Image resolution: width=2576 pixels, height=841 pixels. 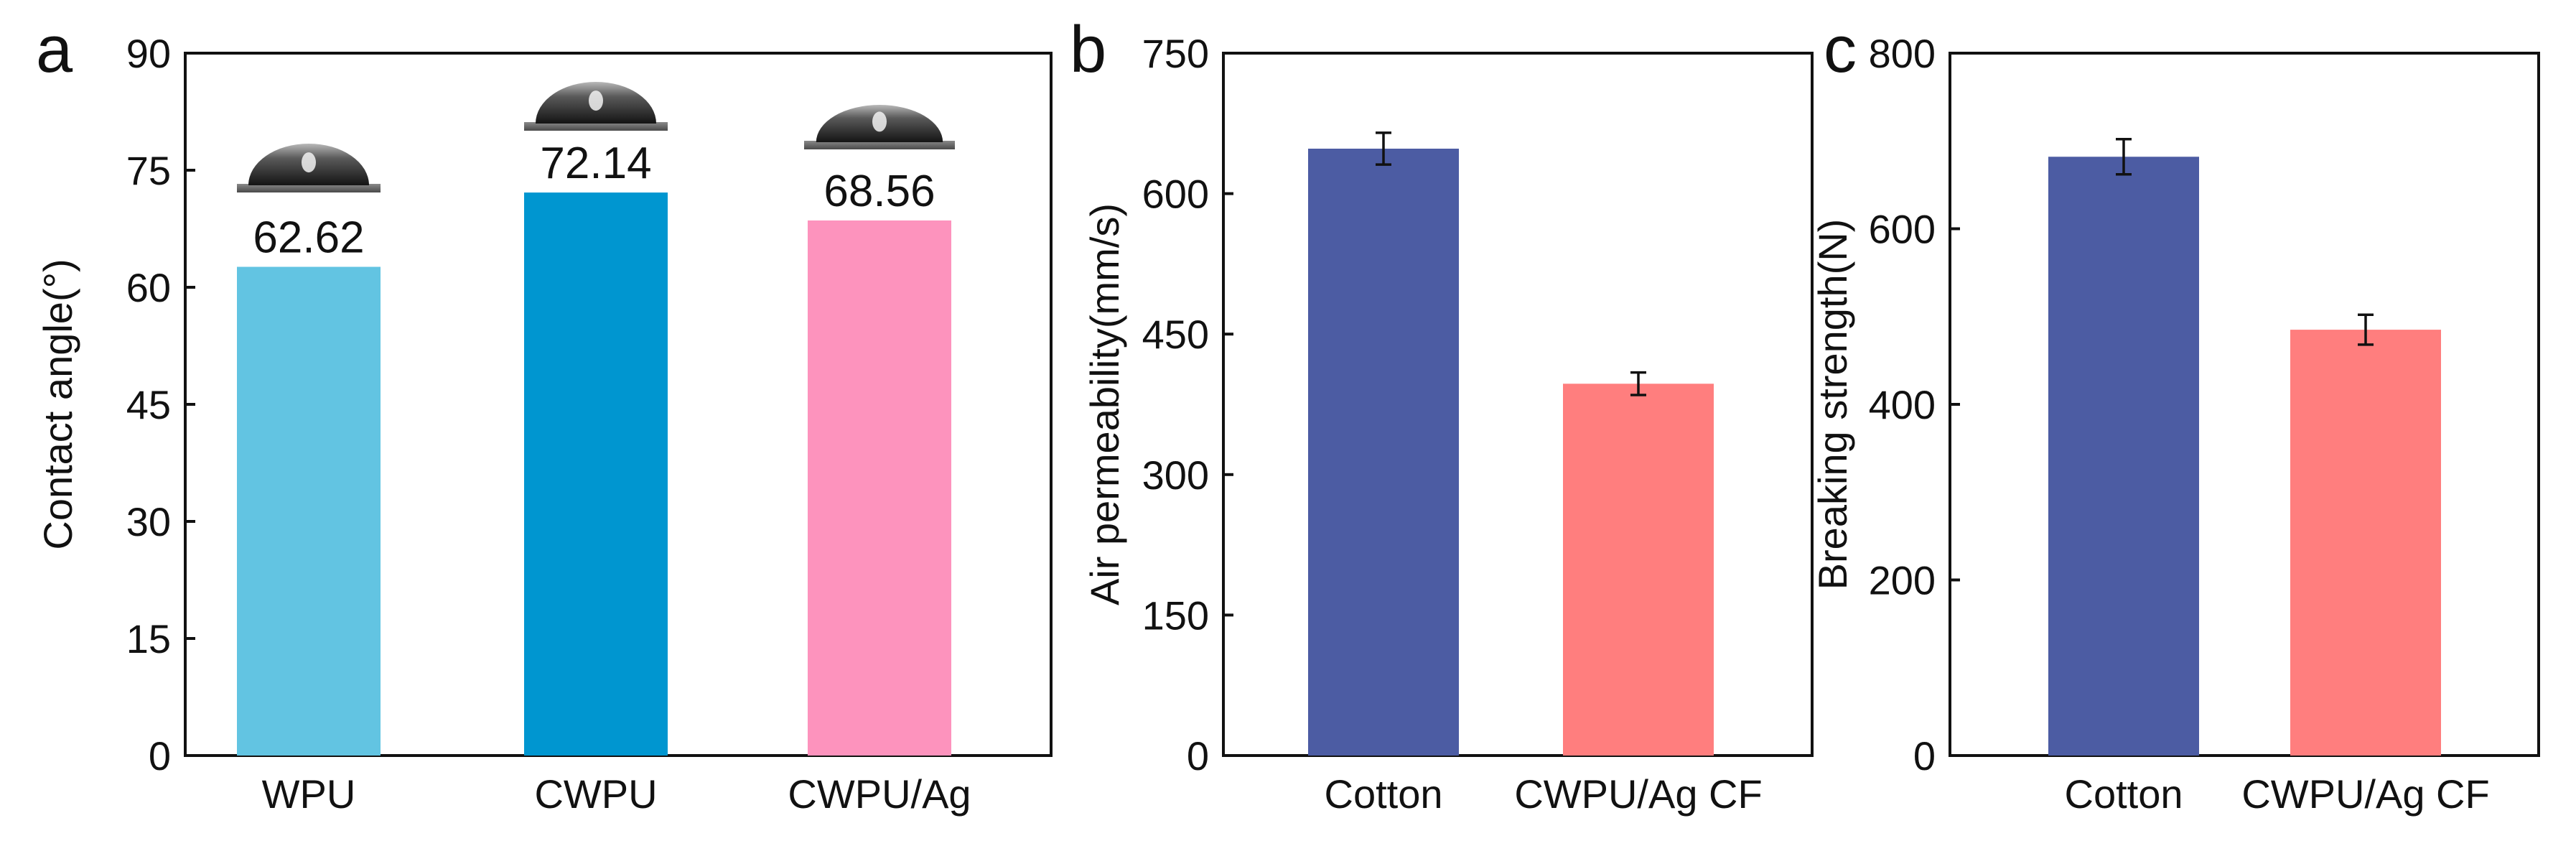 I want to click on panel-letter-b: b, so click(x=1088, y=50).